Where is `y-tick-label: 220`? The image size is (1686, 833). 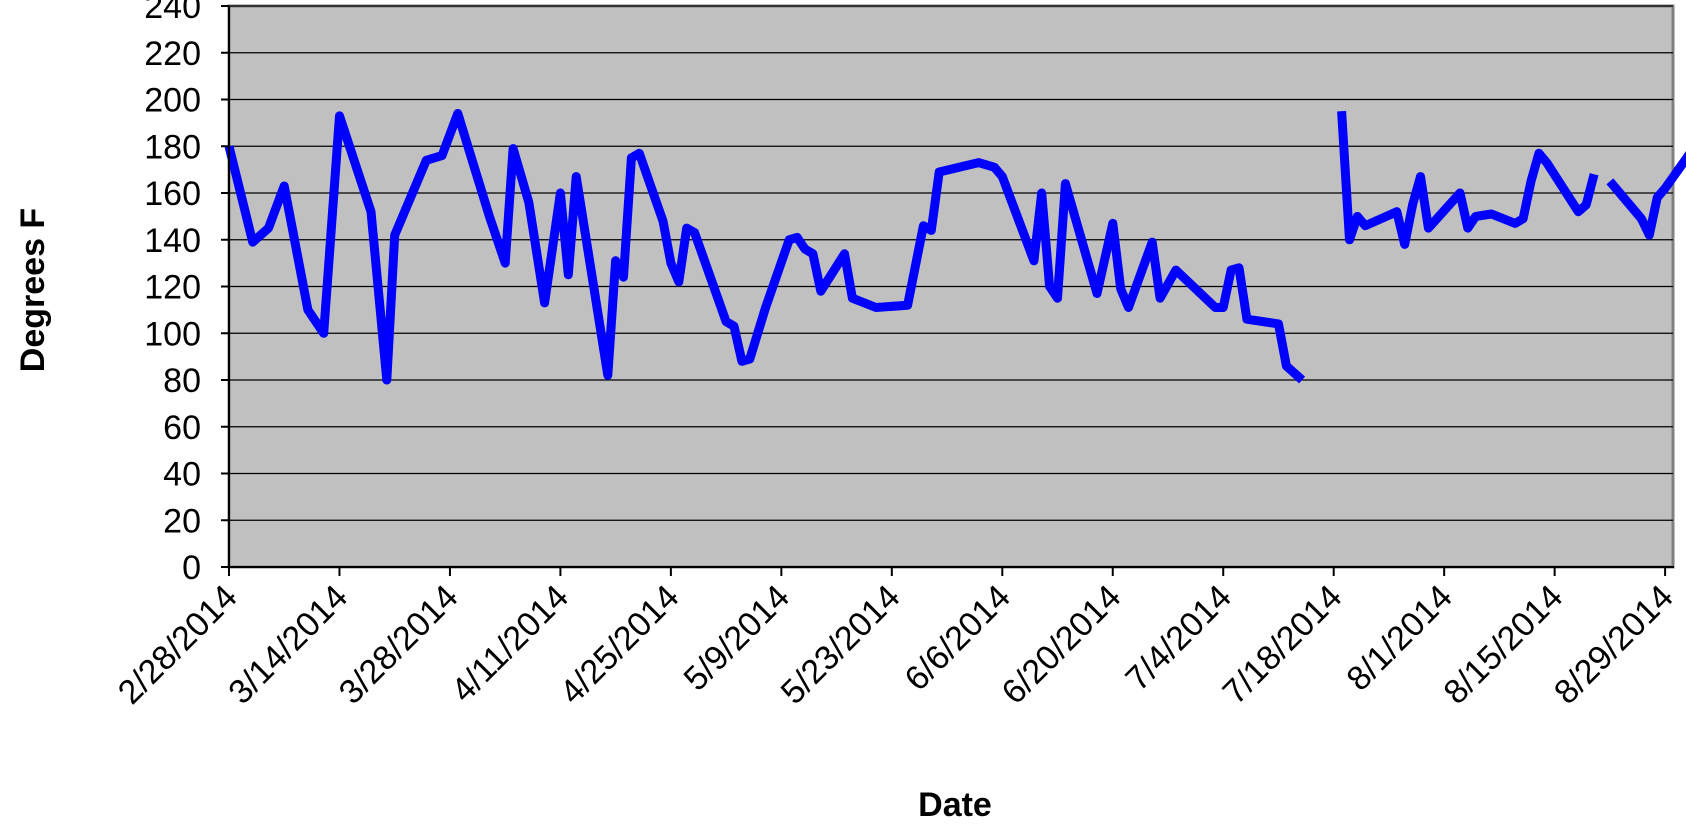
y-tick-label: 220 is located at coordinates (172, 54).